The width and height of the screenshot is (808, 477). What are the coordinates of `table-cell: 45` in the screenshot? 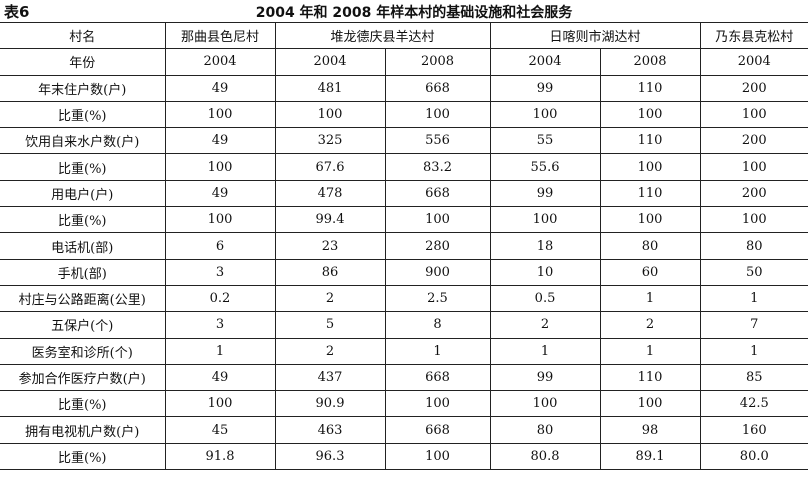 It's located at (220, 430).